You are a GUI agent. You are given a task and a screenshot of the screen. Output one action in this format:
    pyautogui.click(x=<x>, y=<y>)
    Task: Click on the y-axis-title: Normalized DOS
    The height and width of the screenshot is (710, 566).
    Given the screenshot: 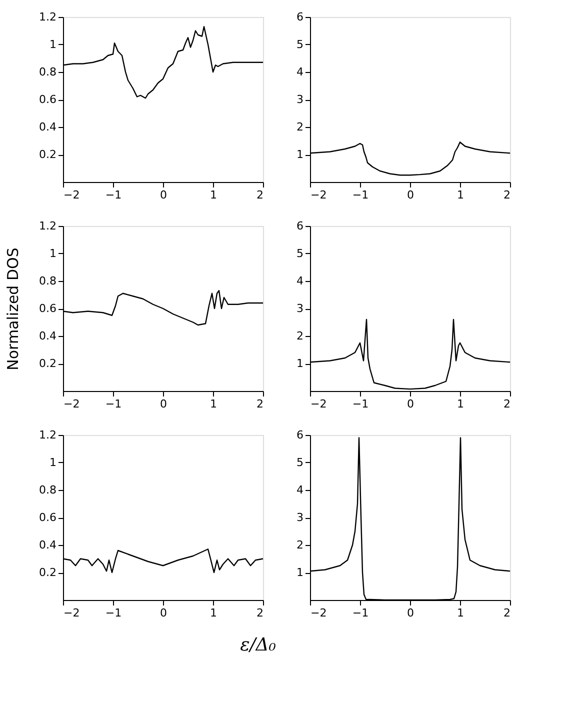 What is the action you would take?
    pyautogui.click(x=13, y=309)
    